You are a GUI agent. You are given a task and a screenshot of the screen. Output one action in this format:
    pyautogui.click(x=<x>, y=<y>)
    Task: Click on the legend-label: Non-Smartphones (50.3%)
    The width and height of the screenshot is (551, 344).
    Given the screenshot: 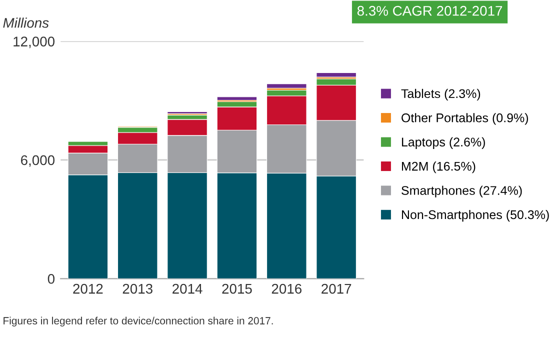 What is the action you would take?
    pyautogui.click(x=475, y=216)
    